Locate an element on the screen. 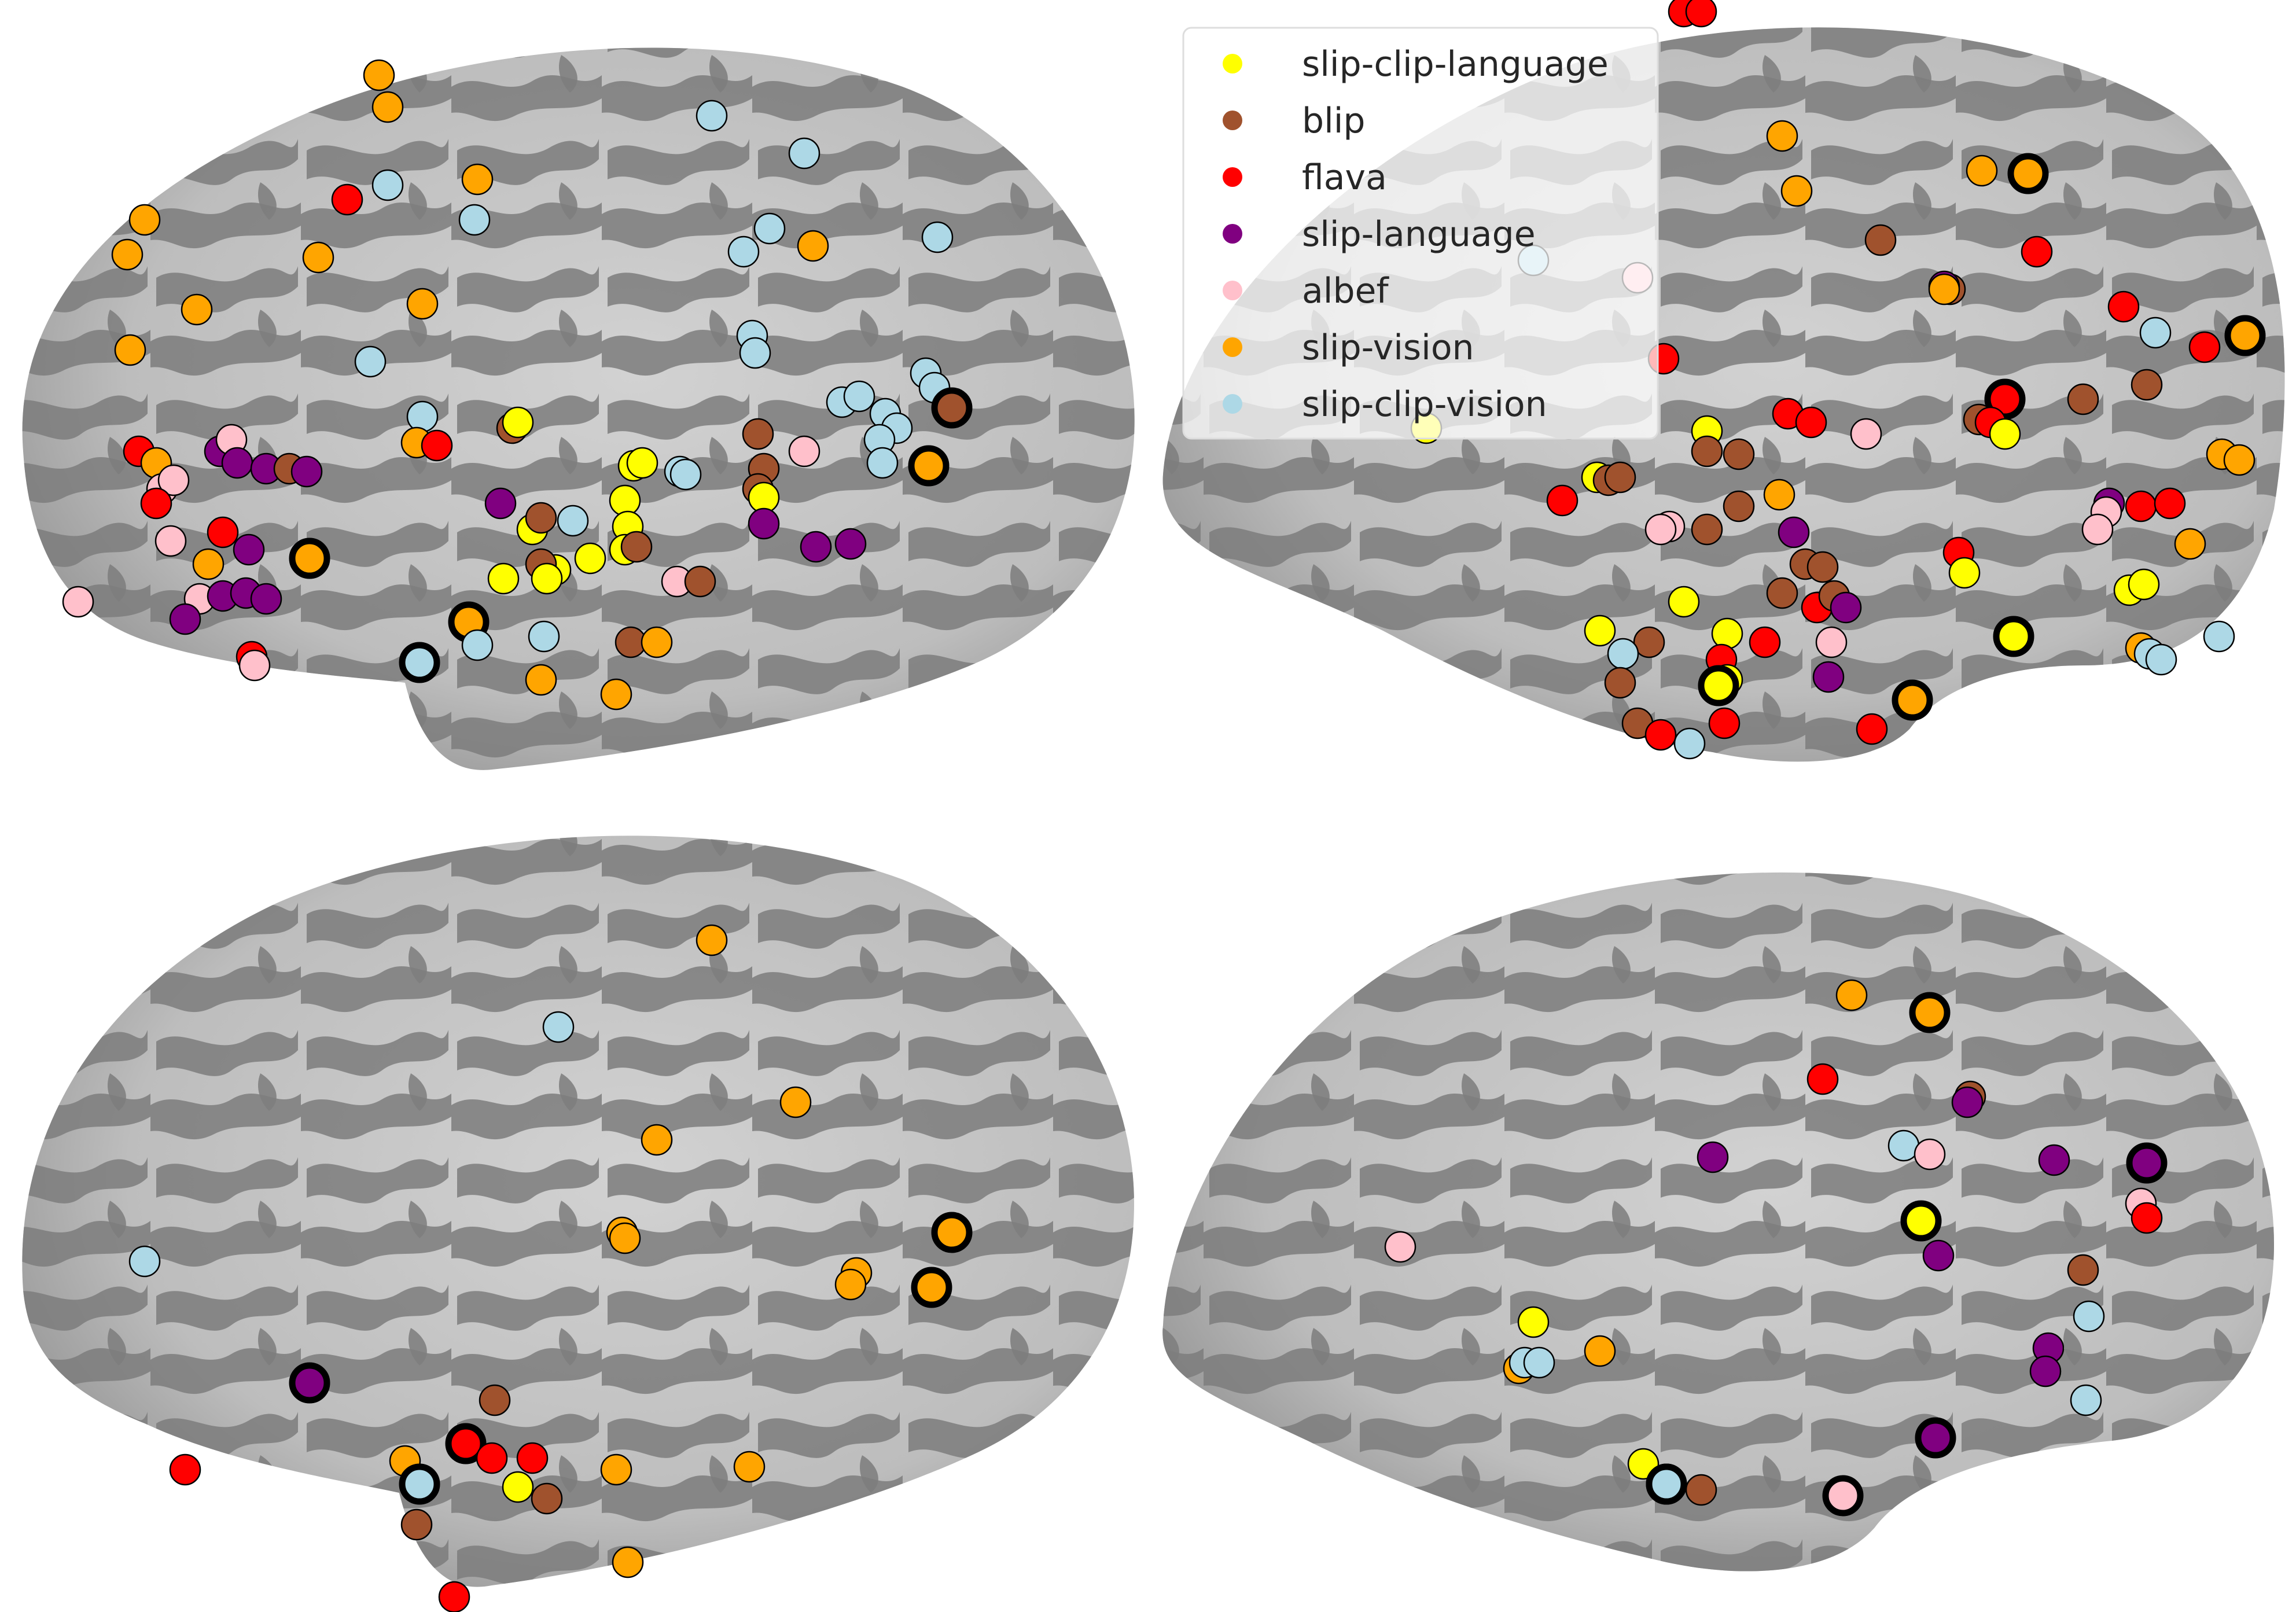 This screenshot has width=2296, height=1612. legend-box is located at coordinates (1420, 233).